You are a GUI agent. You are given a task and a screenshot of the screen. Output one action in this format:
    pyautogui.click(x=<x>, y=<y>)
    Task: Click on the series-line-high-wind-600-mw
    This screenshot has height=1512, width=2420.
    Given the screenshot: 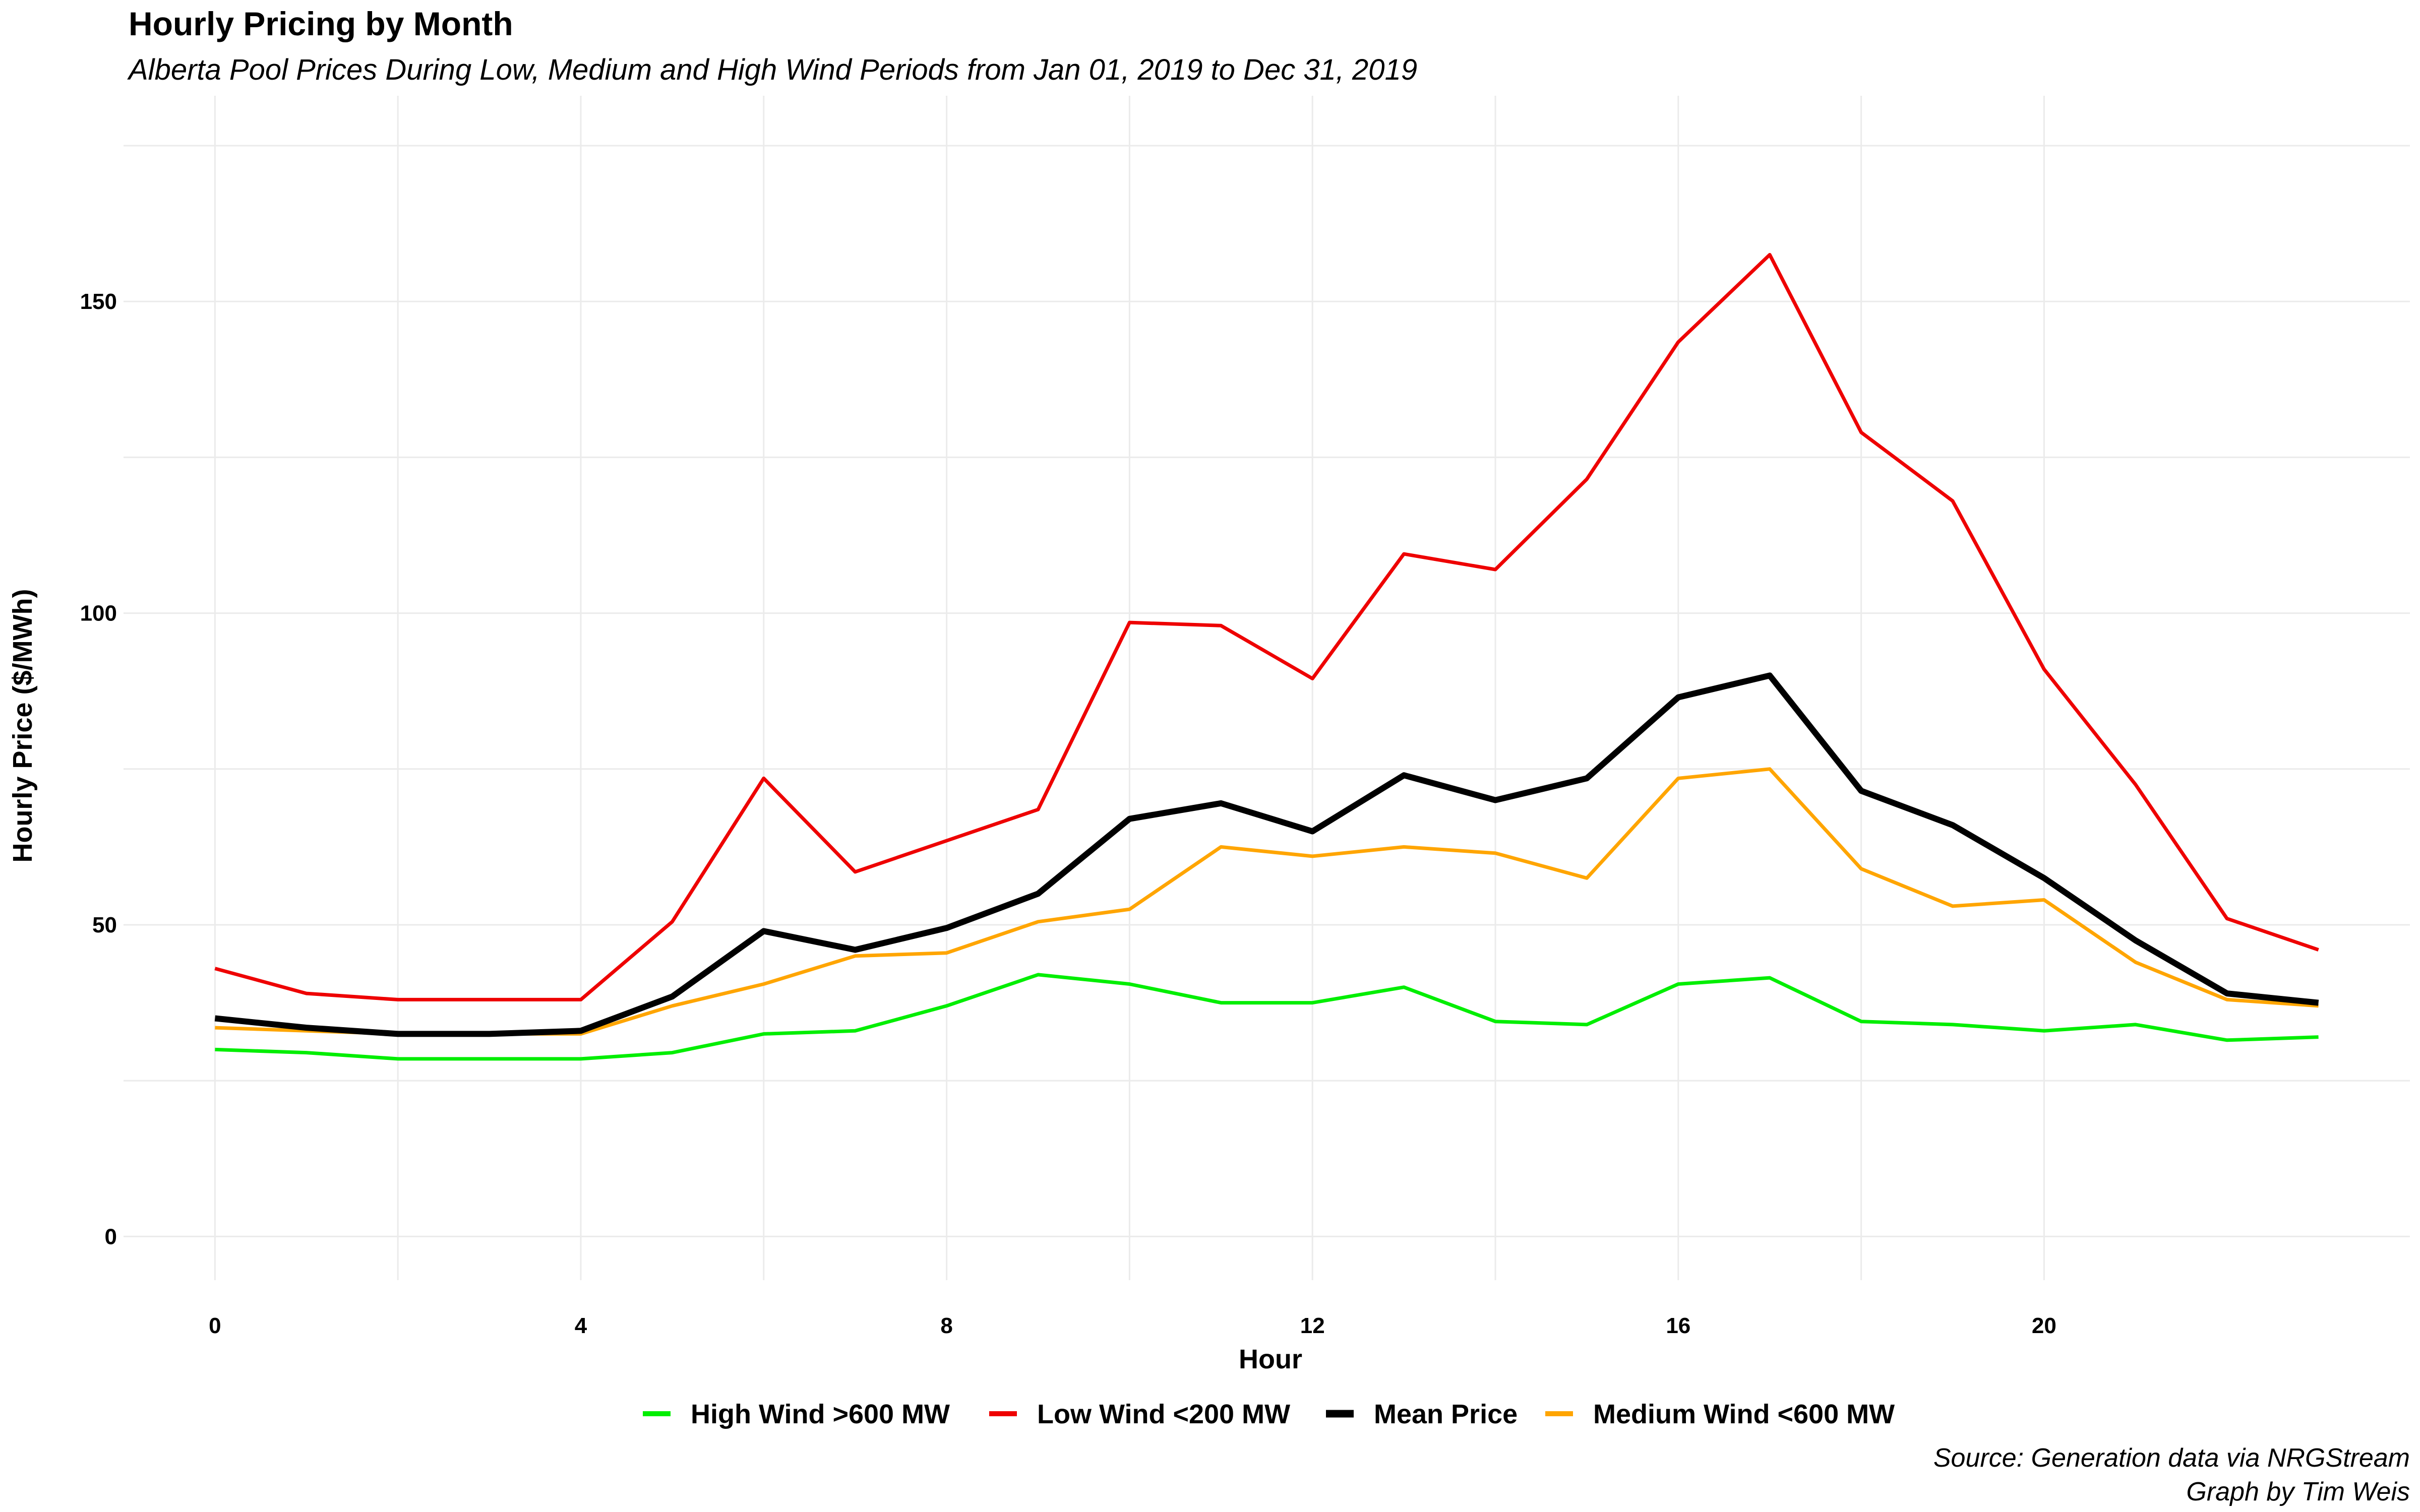 What is the action you would take?
    pyautogui.click(x=1267, y=1017)
    